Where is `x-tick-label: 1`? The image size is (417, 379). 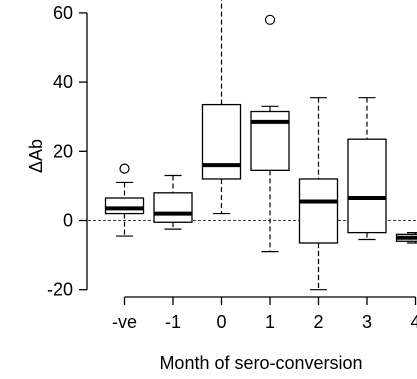 x-tick-label: 1 is located at coordinates (270, 322).